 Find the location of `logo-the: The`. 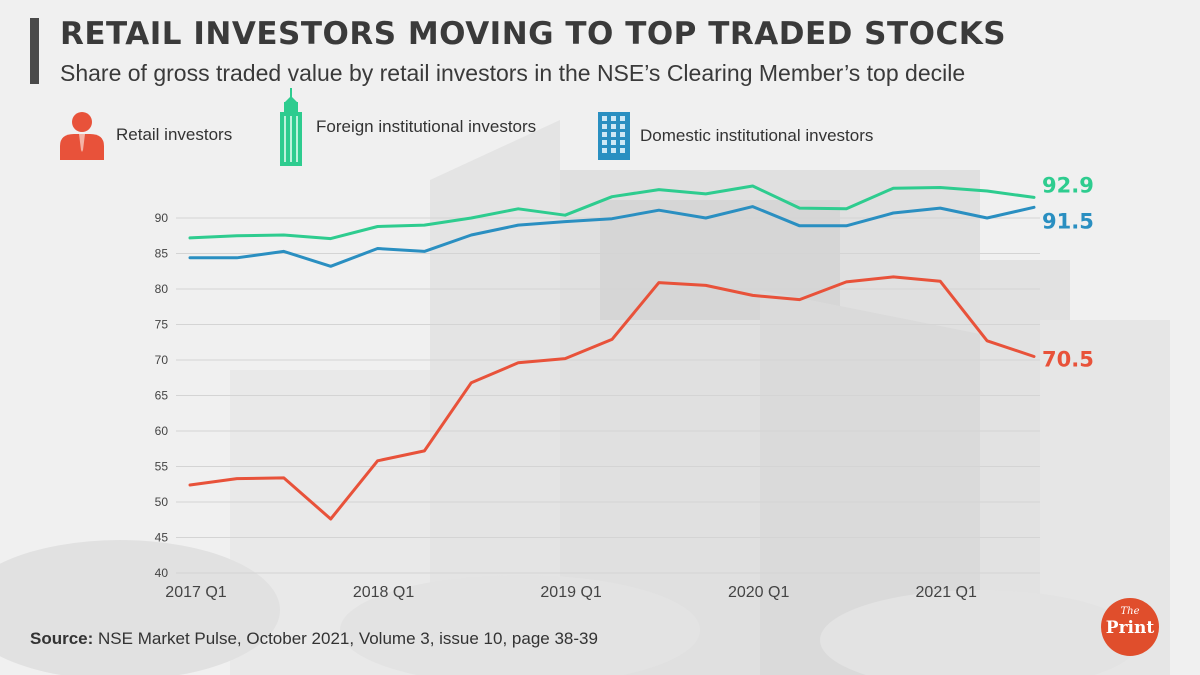

logo-the: The is located at coordinates (1130, 611).